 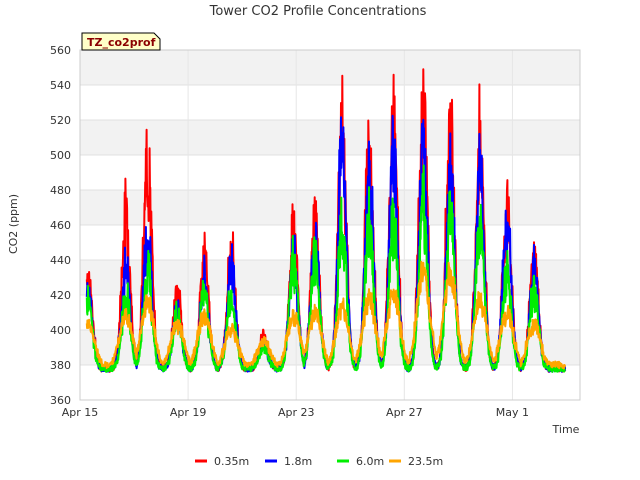 What do you see at coordinates (404, 412) in the screenshot?
I see `x-tick-label: Apr 27` at bounding box center [404, 412].